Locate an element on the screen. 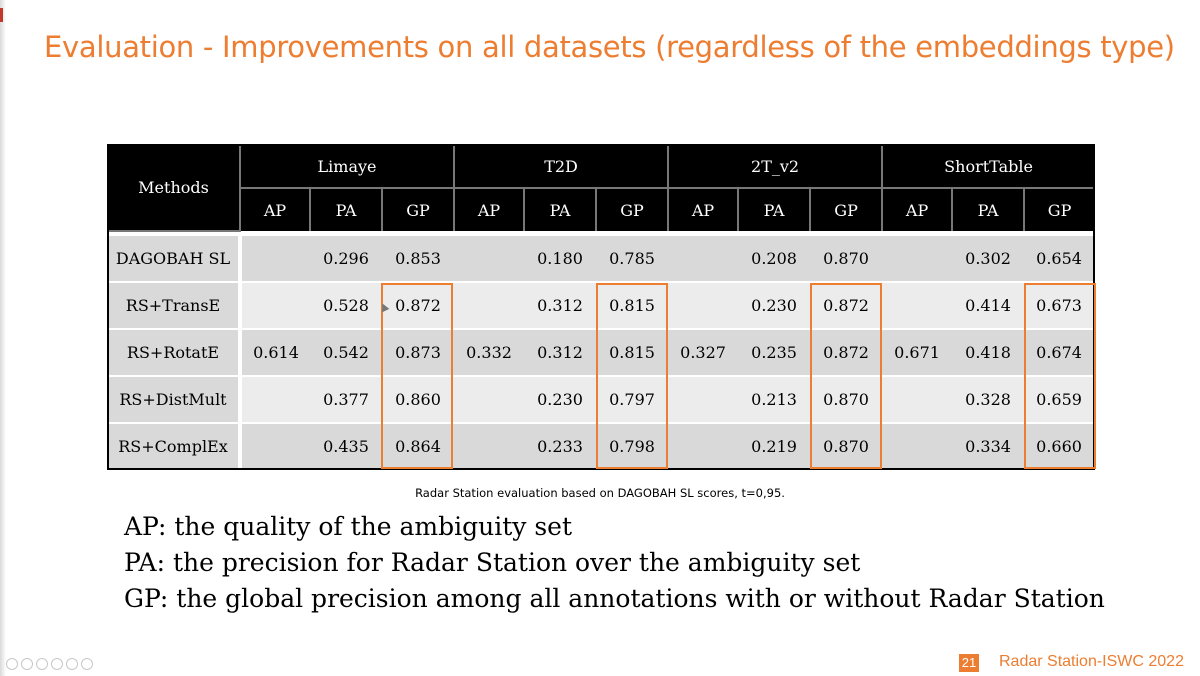 This screenshot has height=676, width=1200. next-slide-icon is located at coordinates (27, 664).